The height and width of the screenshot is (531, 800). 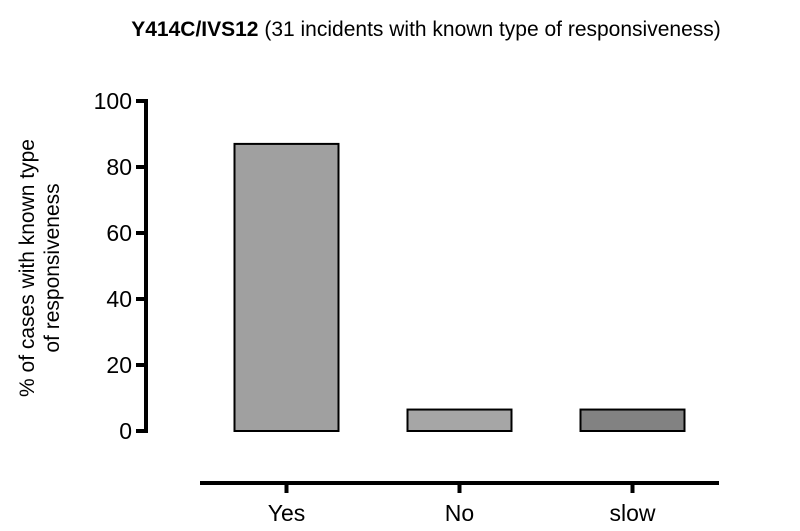 What do you see at coordinates (113, 101) in the screenshot?
I see `y-tick-label: 100` at bounding box center [113, 101].